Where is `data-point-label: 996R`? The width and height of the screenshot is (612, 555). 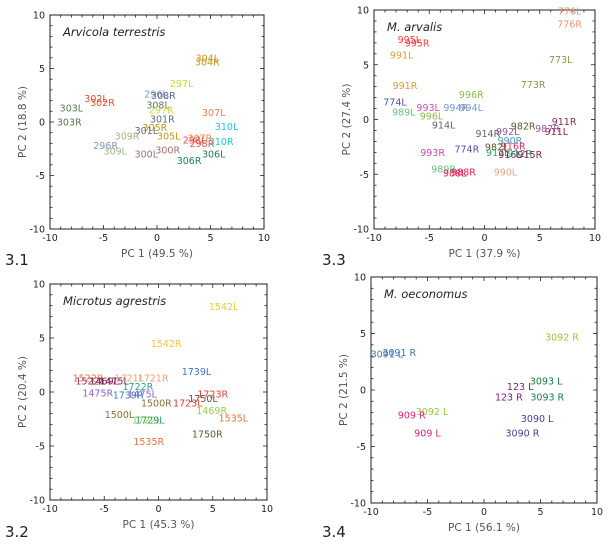 data-point-label: 996R is located at coordinates (471, 95).